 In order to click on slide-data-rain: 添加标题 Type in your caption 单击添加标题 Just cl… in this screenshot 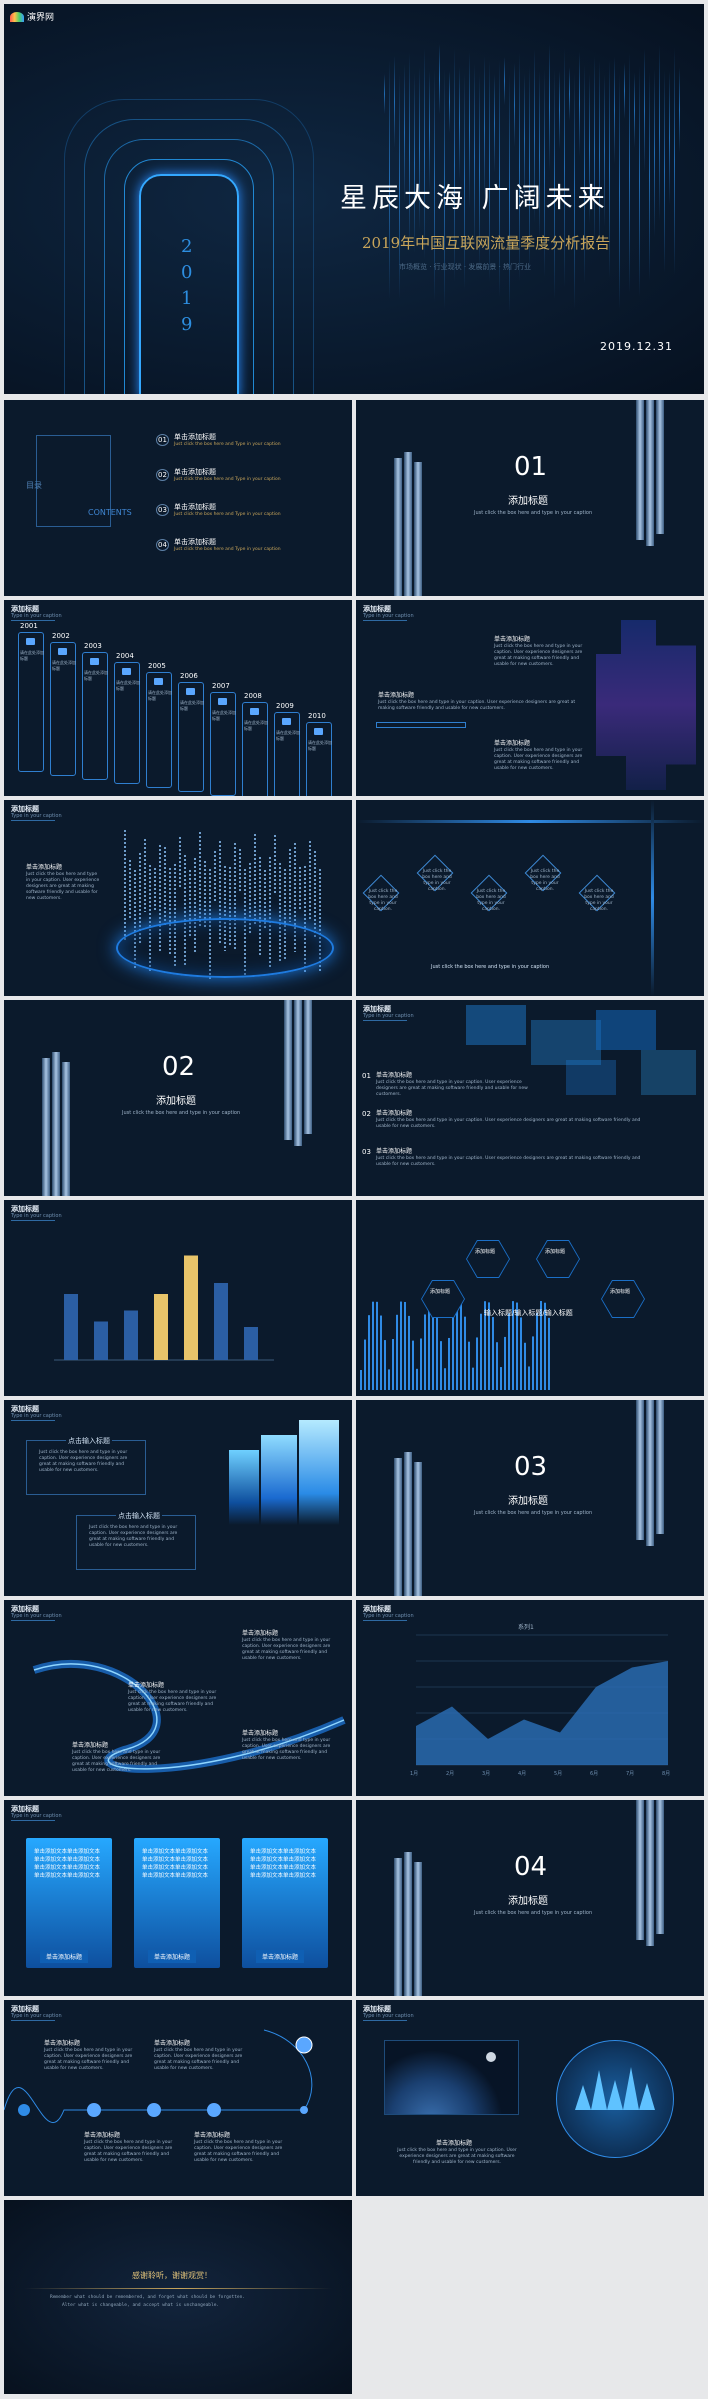, I will do `click(178, 898)`.